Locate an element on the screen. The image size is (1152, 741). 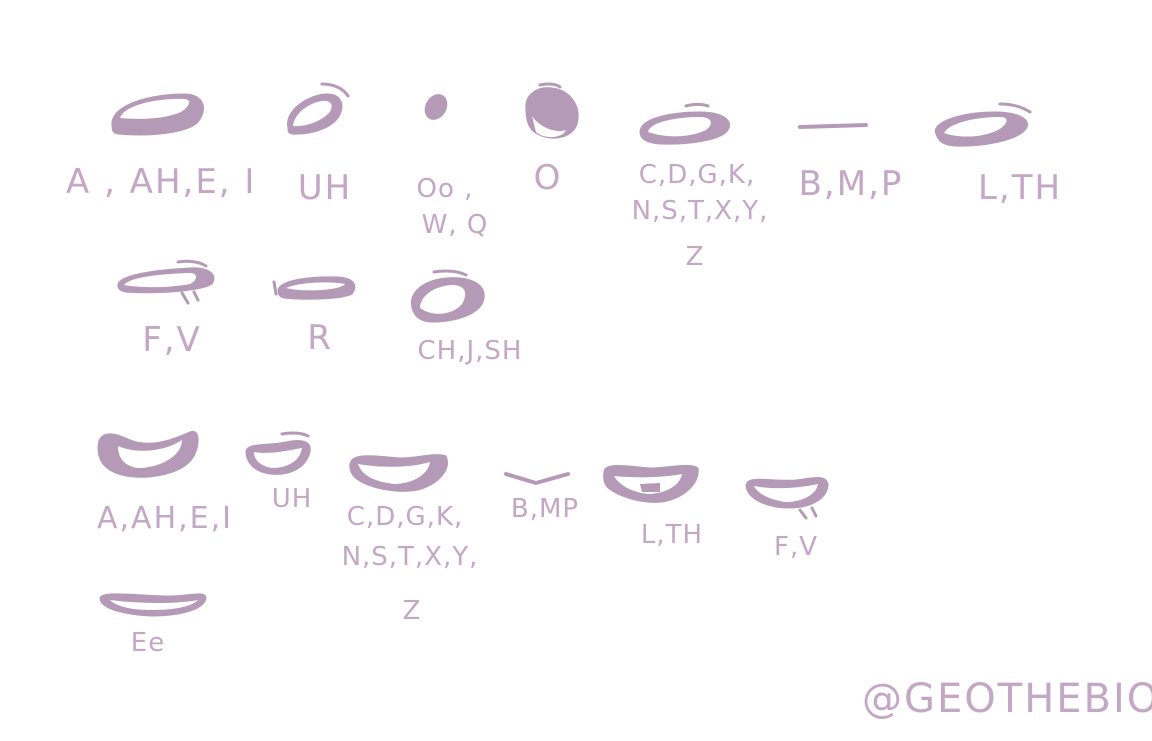
label-r: R is located at coordinates (320, 338).